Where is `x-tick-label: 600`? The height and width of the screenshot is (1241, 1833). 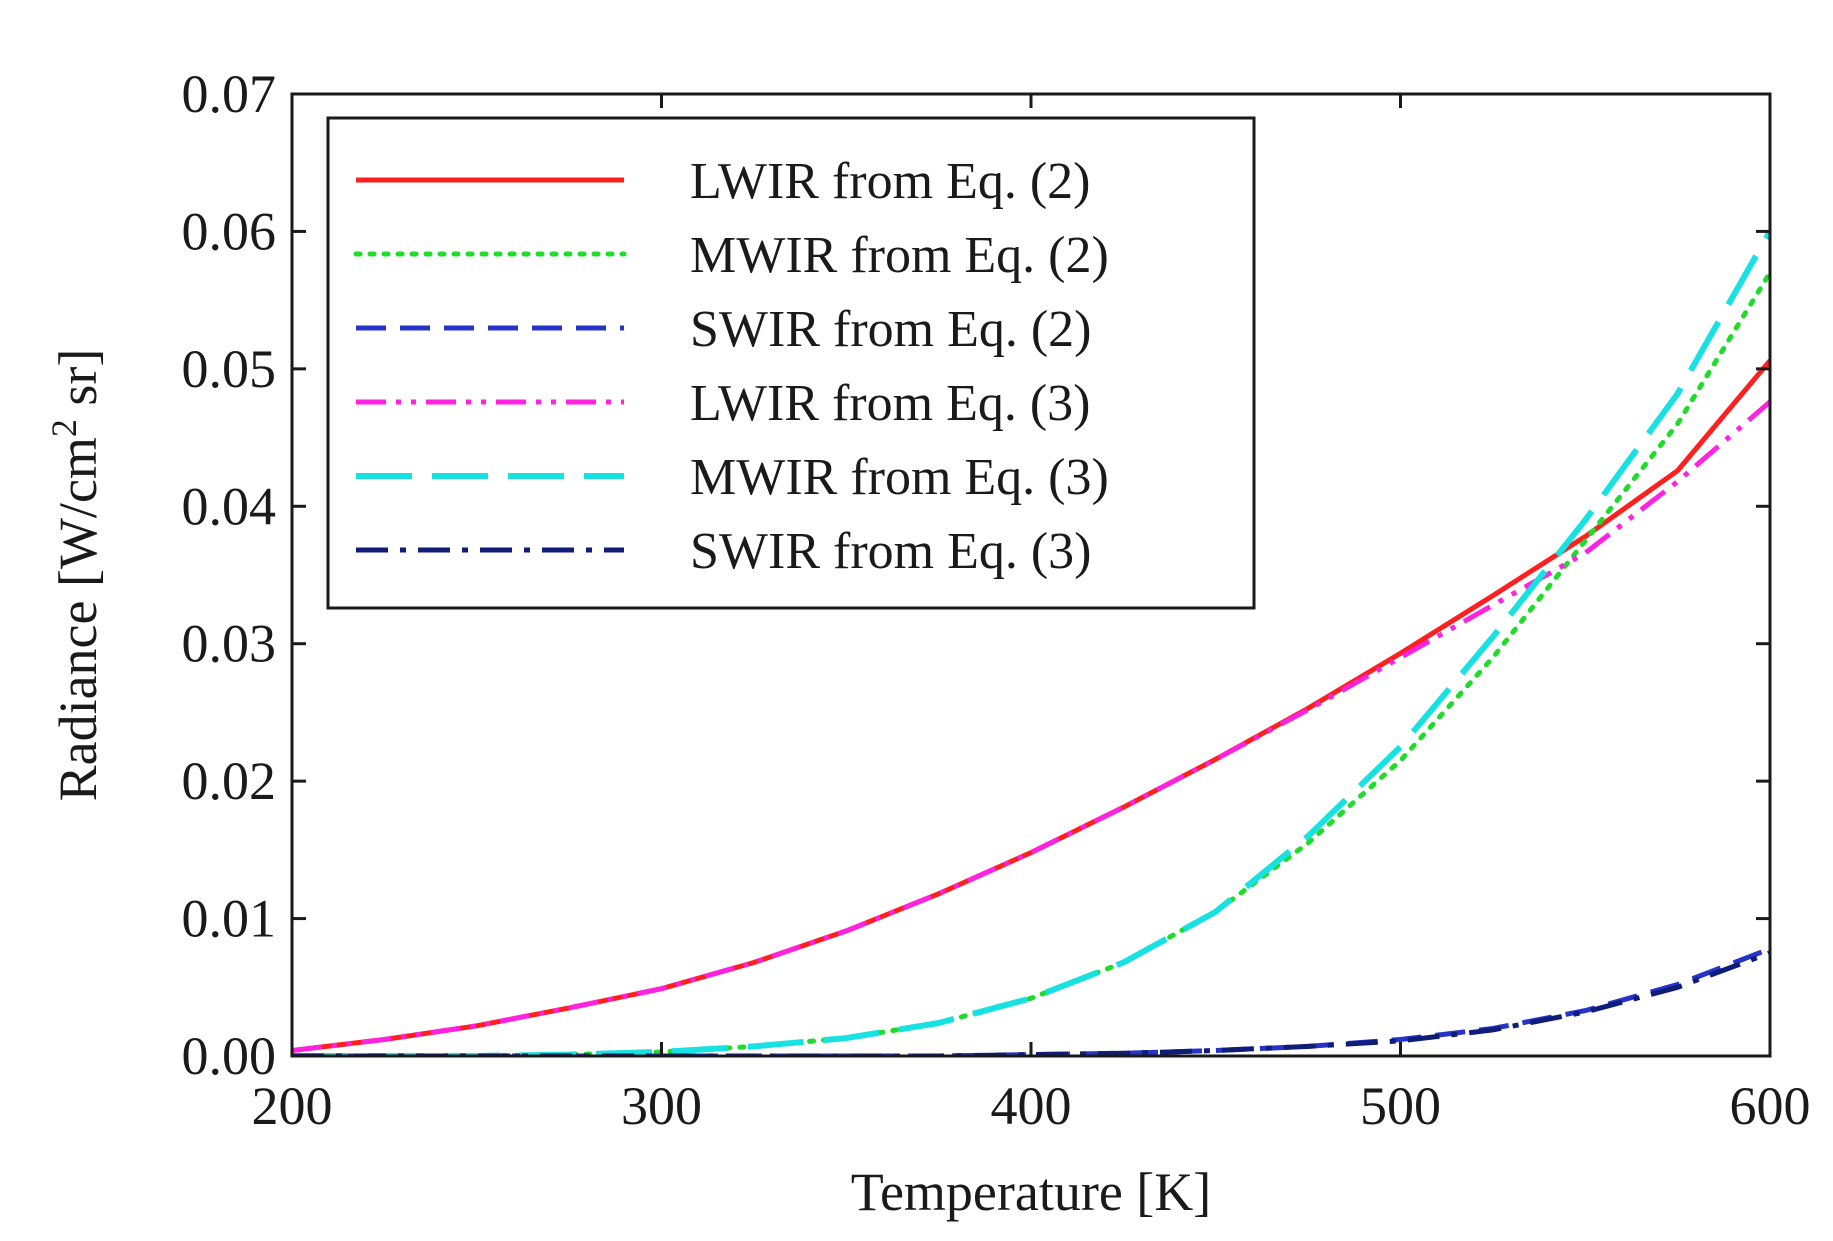
x-tick-label: 600 is located at coordinates (1770, 1106).